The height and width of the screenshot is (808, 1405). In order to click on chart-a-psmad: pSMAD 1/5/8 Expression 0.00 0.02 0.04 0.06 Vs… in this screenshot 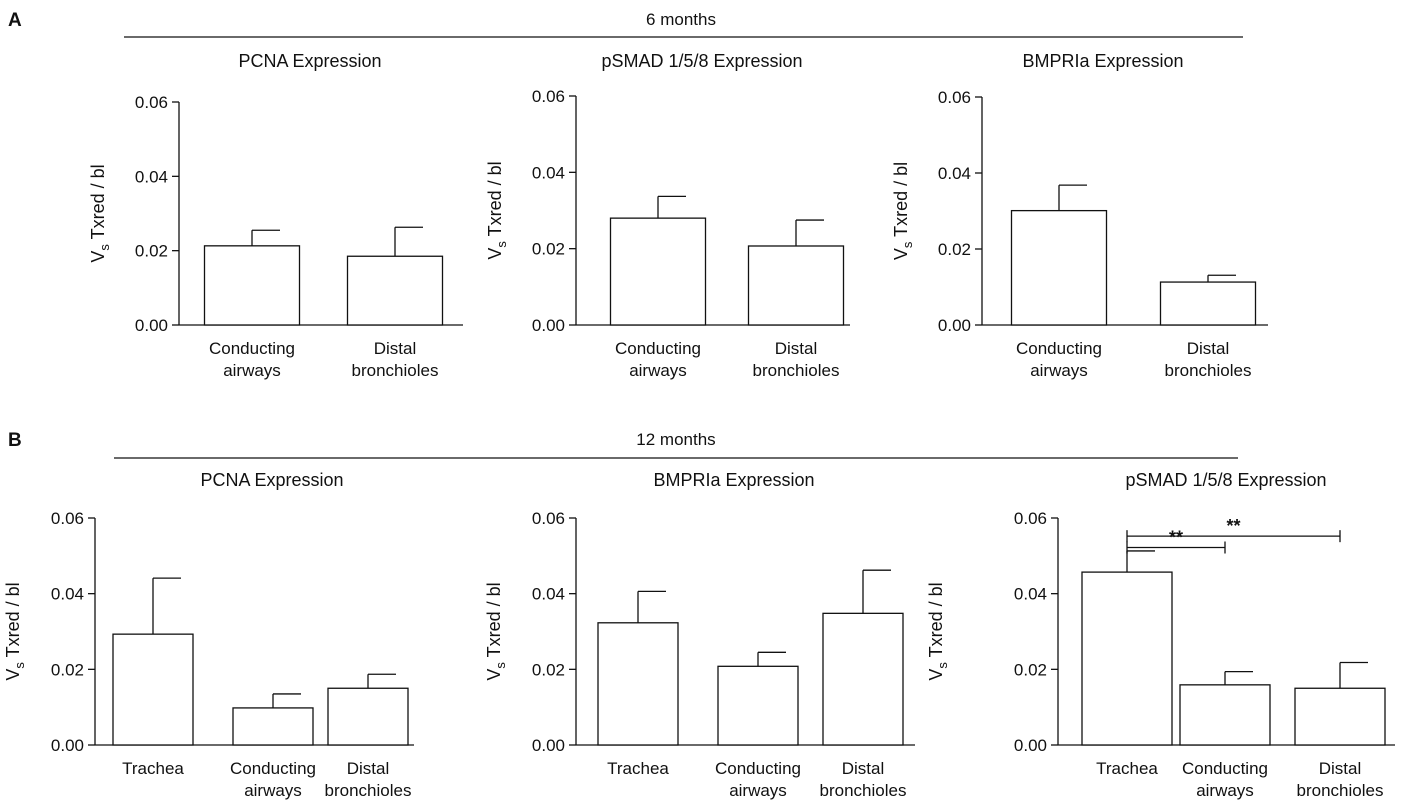, I will do `click(667, 215)`.